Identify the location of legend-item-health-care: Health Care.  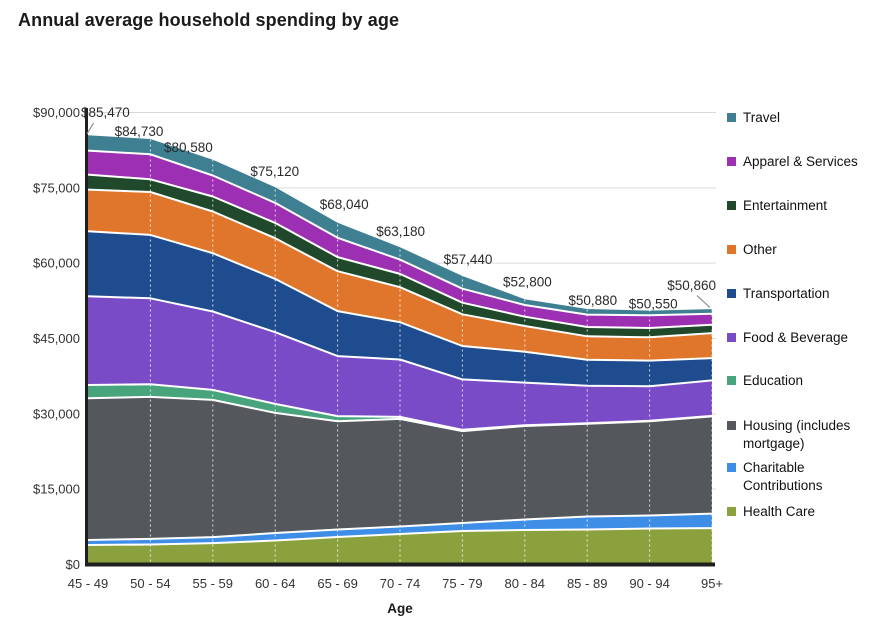
(800, 512).